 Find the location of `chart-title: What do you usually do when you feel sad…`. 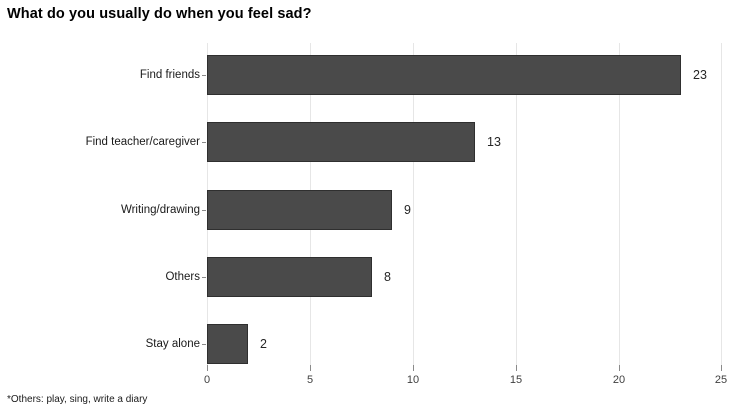

chart-title: What do you usually do when you feel sad… is located at coordinates (159, 14).